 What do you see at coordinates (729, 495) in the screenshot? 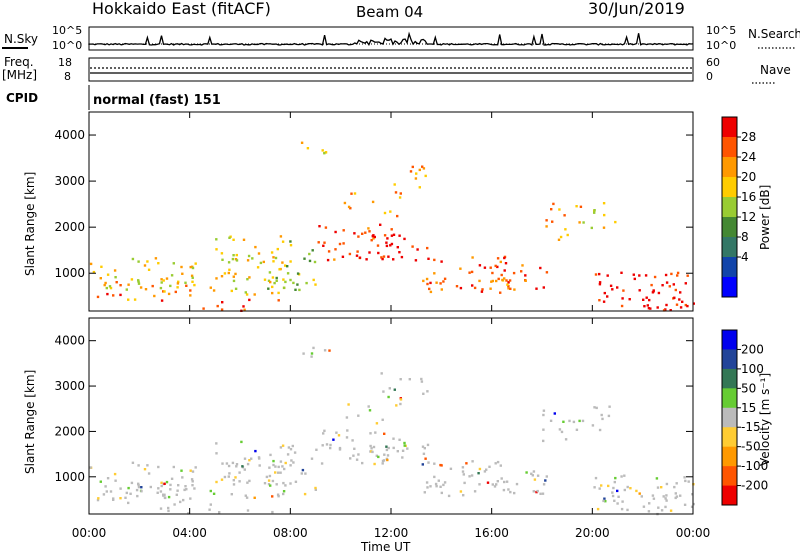
I see `colorbar-swatch` at bounding box center [729, 495].